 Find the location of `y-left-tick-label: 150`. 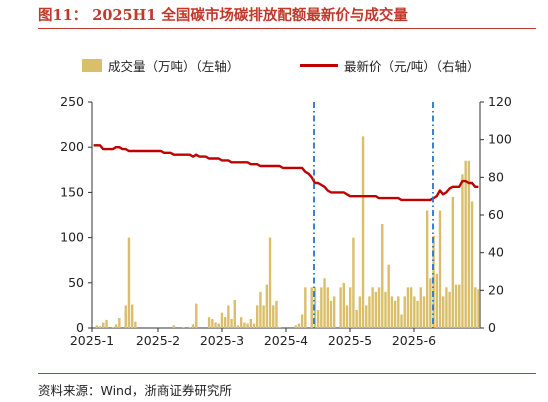

y-left-tick-label: 150 is located at coordinates (72, 191).